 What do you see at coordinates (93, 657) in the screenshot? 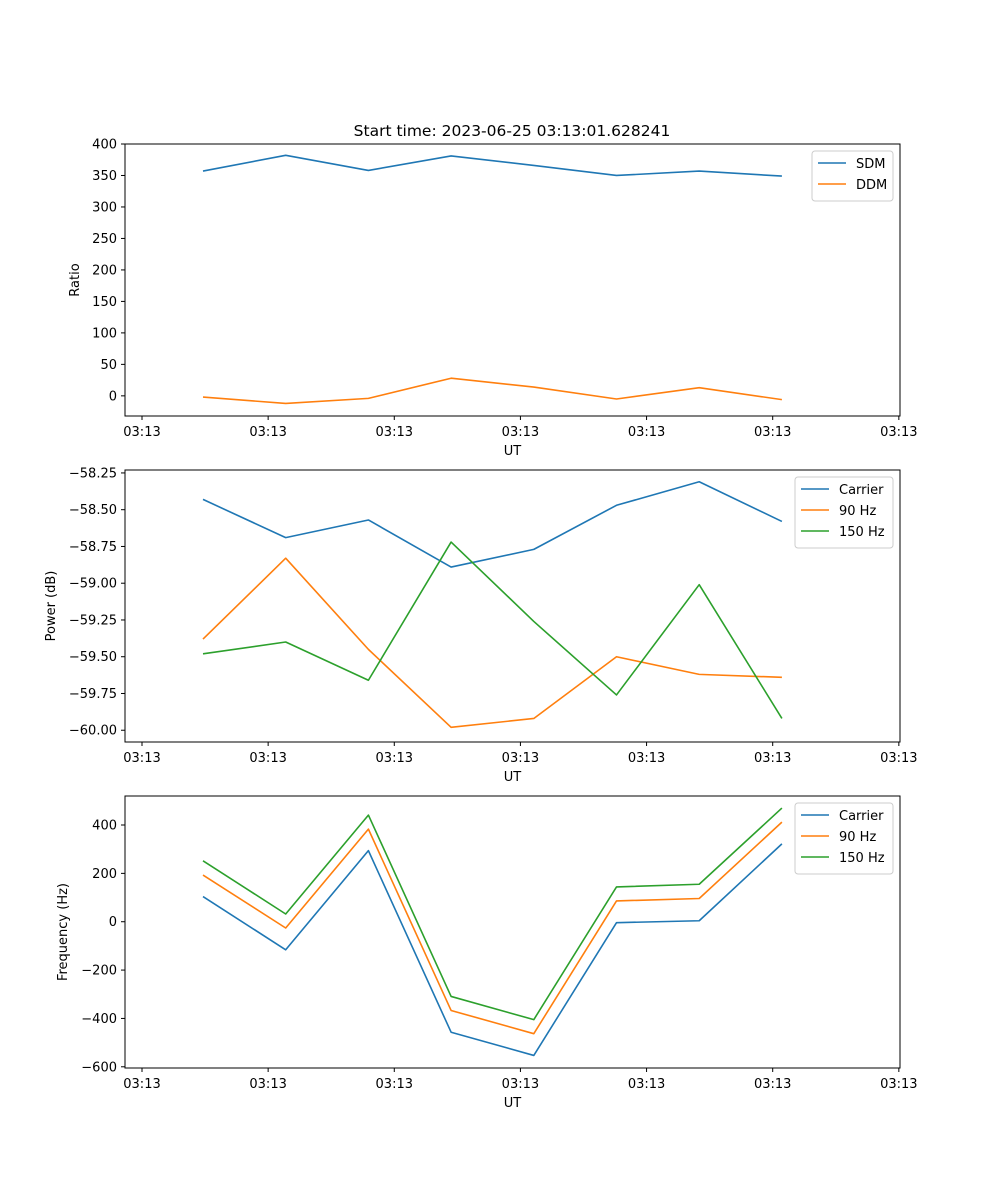
I see `y-tick-label: −59.50` at bounding box center [93, 657].